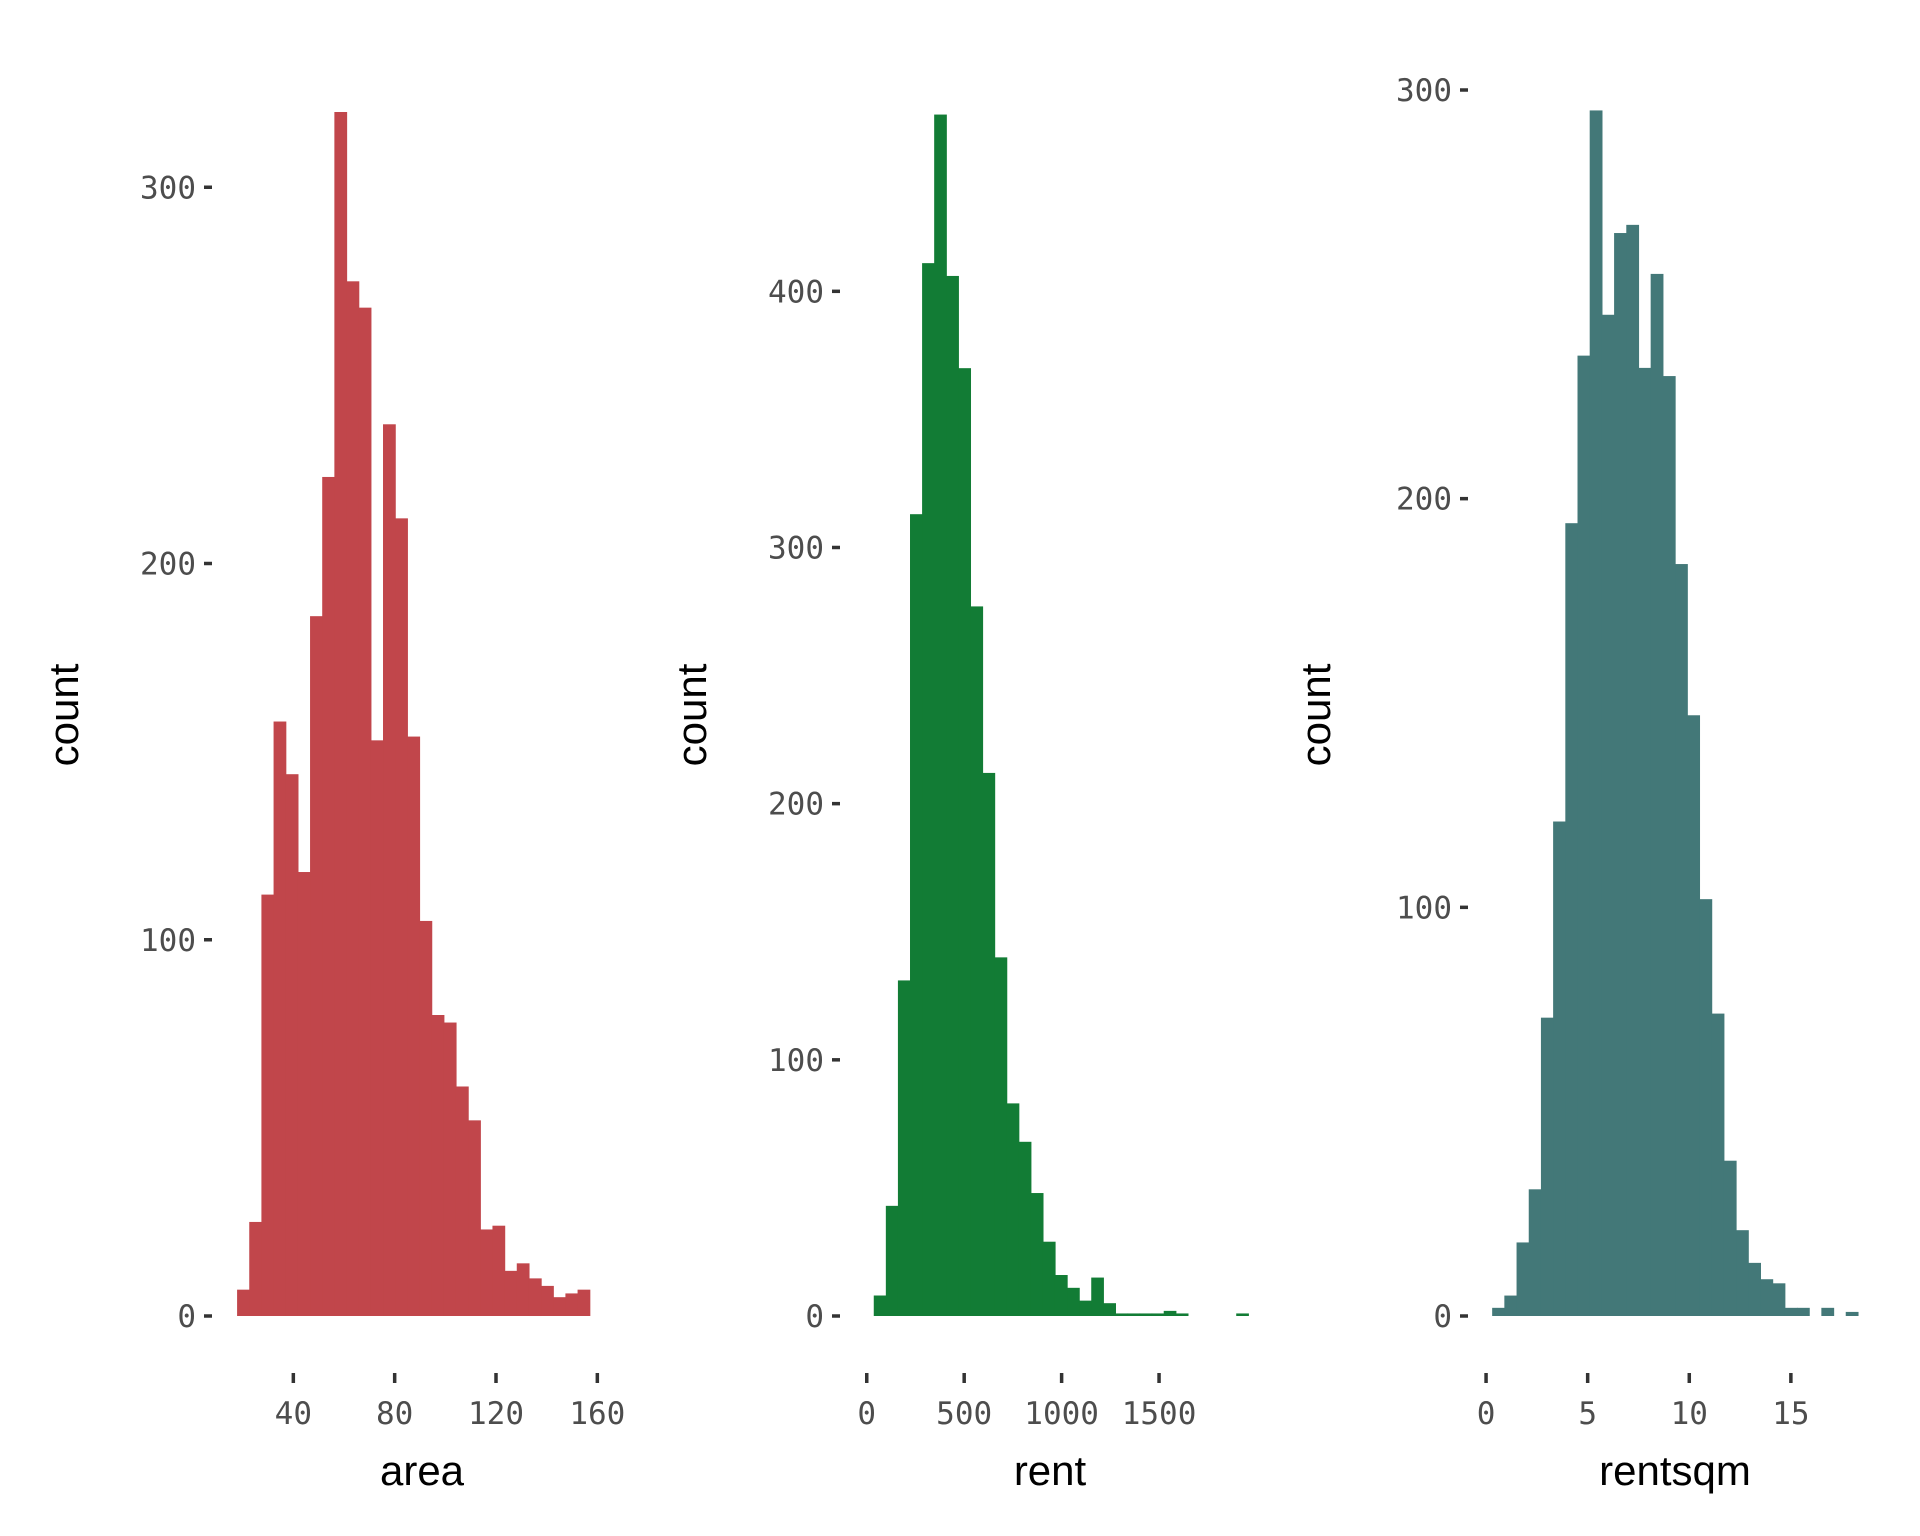  I want to click on x-tick-label: 1500, so click(1159, 1414).